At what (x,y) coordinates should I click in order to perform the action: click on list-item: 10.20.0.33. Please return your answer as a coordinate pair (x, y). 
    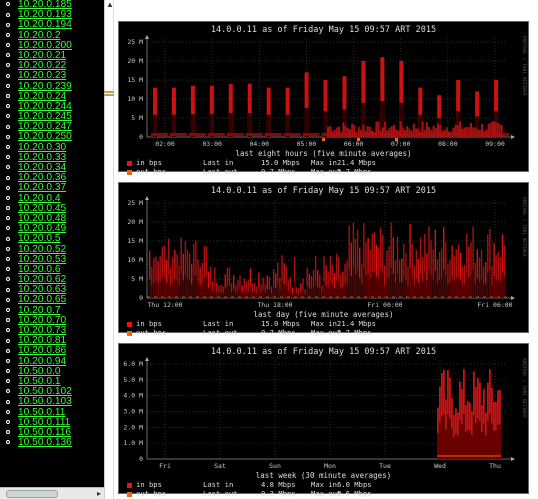
    Looking at the image, I should click on (52, 157).